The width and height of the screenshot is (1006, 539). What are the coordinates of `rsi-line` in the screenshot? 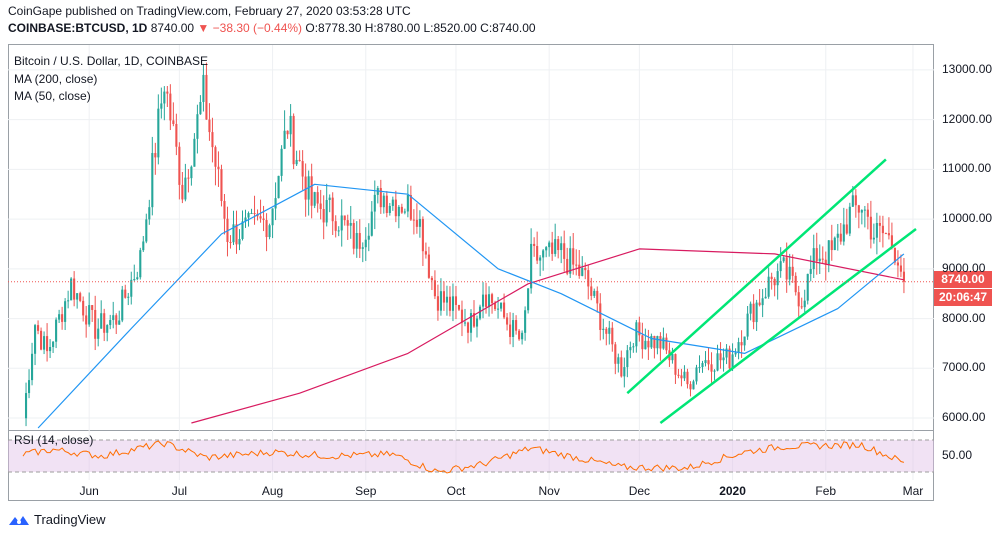 It's located at (463, 457).